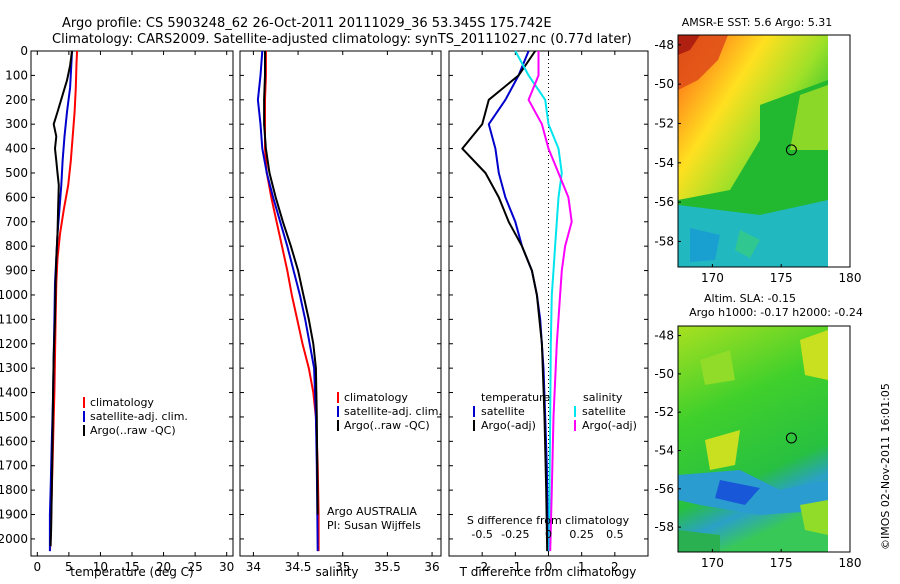  I want to click on depth-tick-label: 2000, so click(14, 539).